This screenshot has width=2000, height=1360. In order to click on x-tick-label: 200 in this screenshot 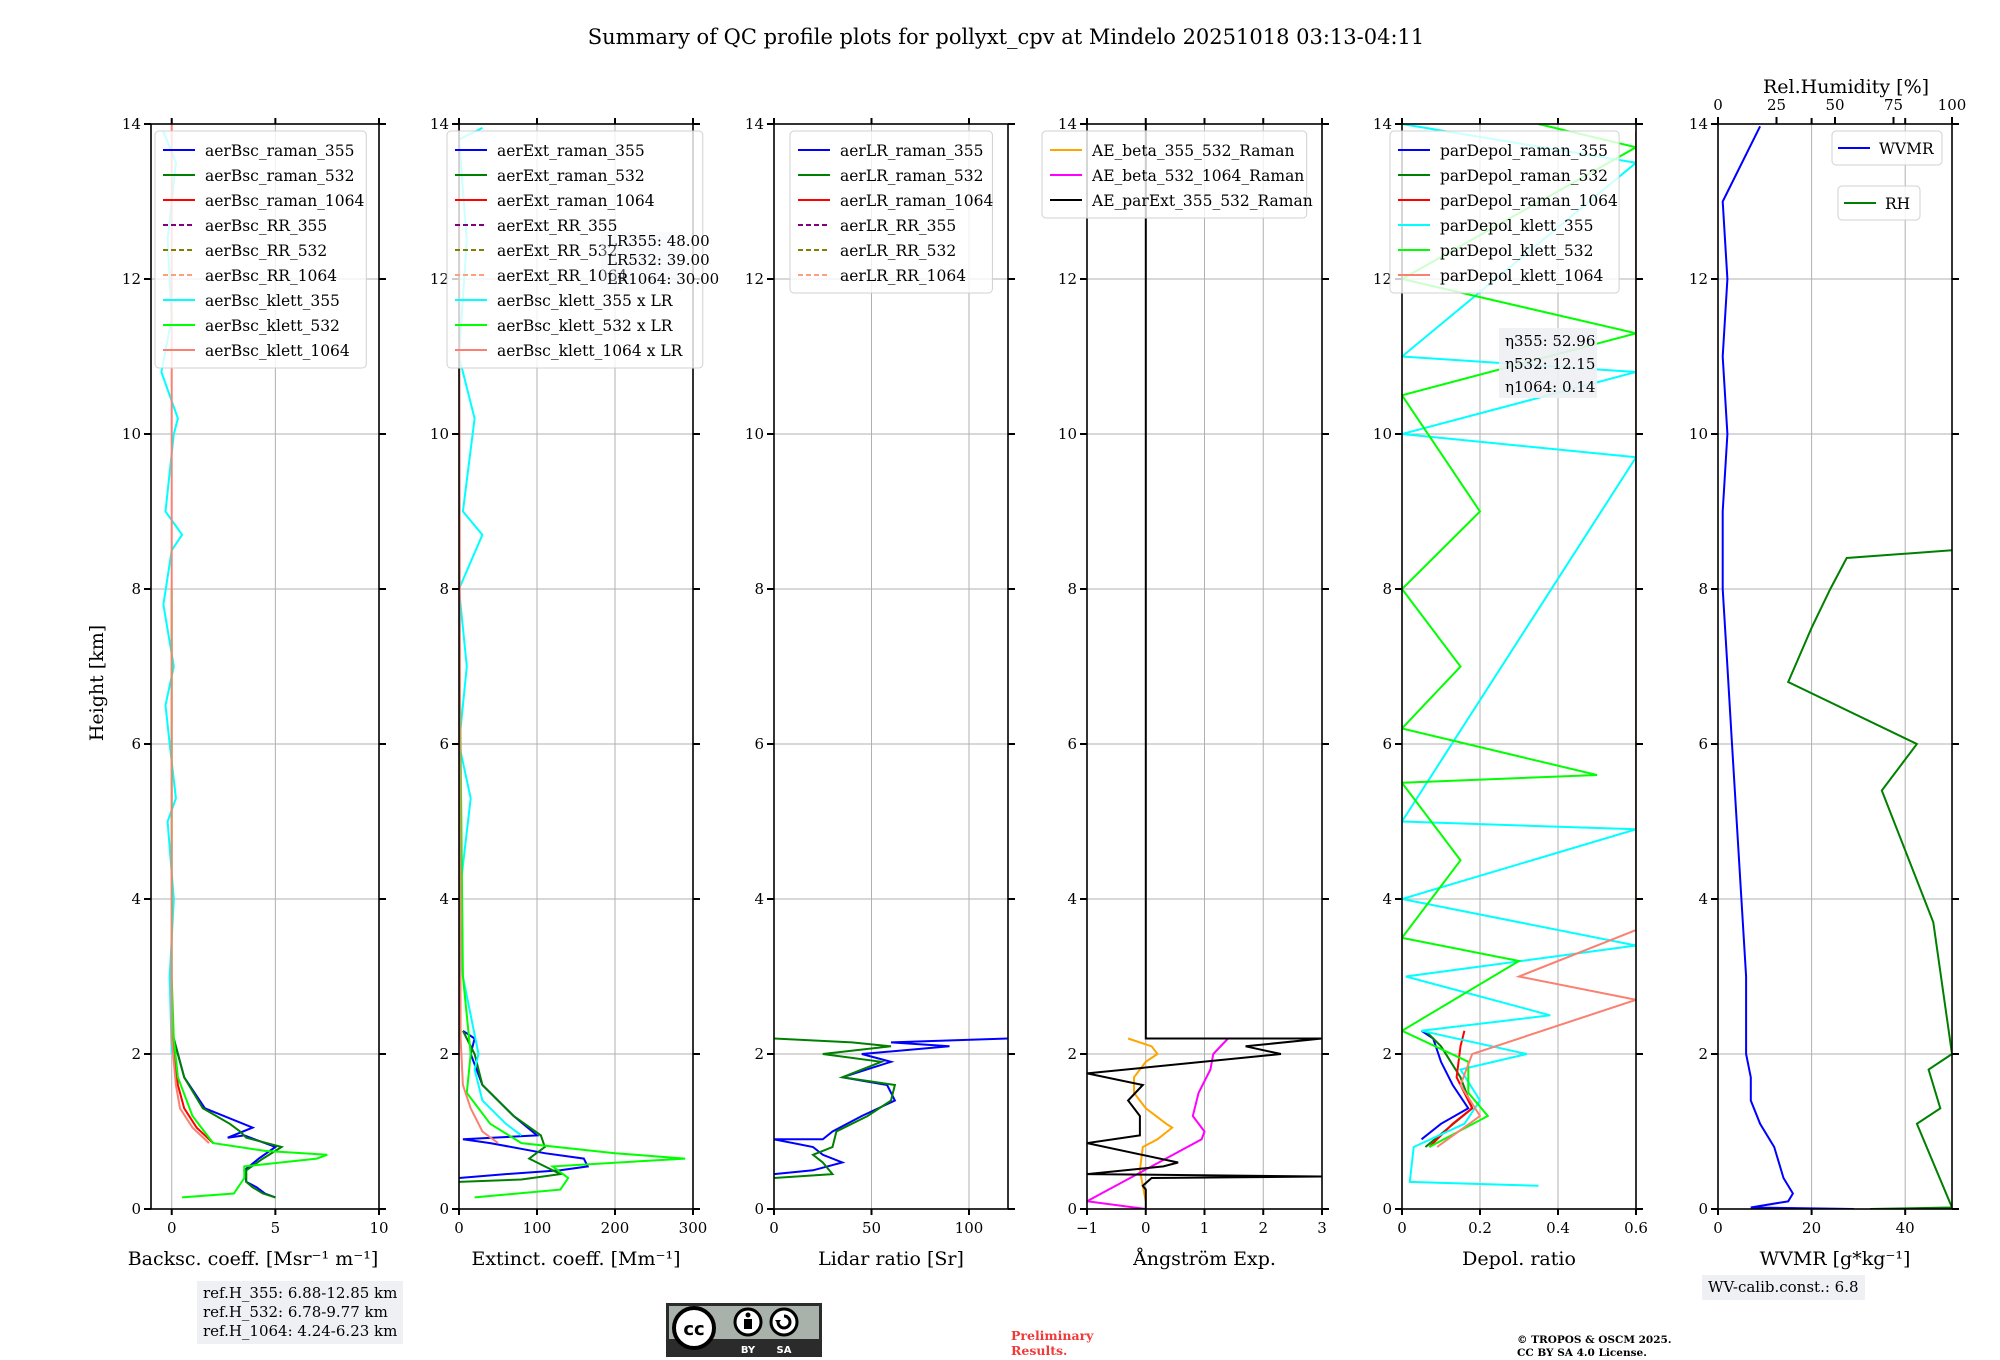, I will do `click(615, 1228)`.